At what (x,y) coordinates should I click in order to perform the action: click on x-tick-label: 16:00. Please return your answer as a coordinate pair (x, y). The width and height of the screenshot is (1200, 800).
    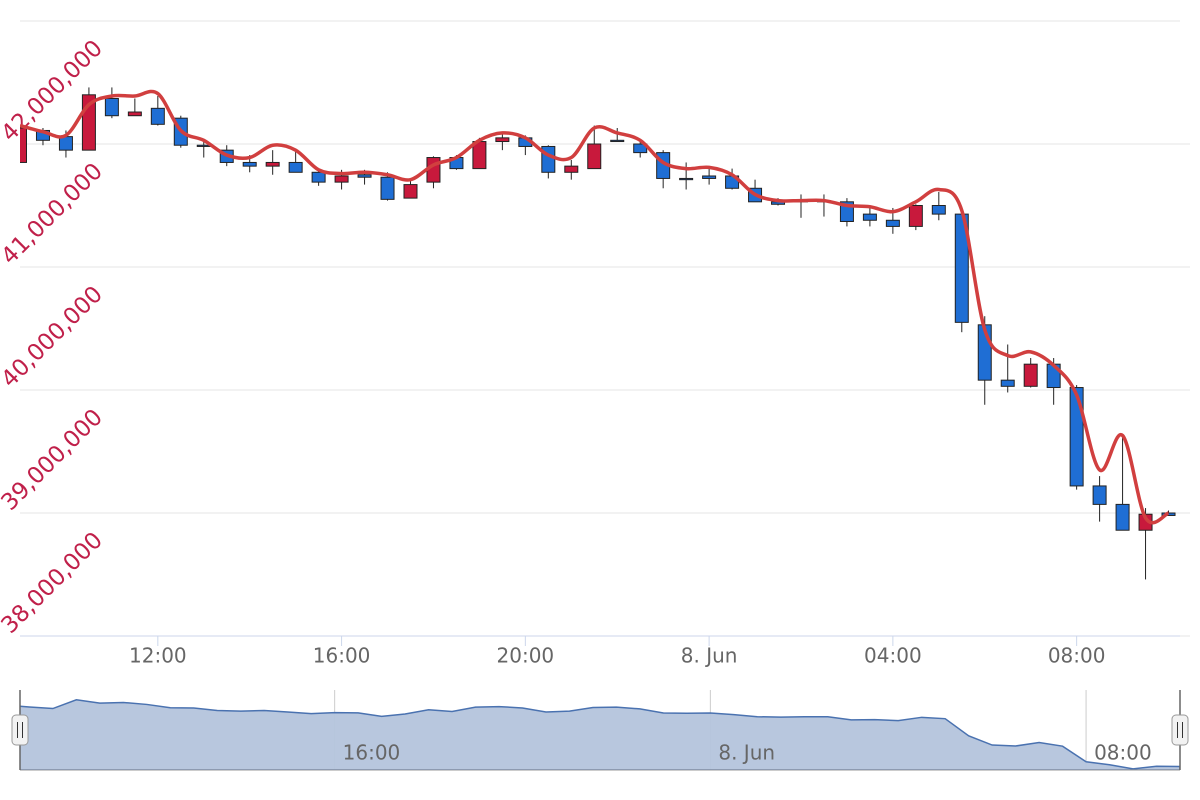
    Looking at the image, I should click on (342, 656).